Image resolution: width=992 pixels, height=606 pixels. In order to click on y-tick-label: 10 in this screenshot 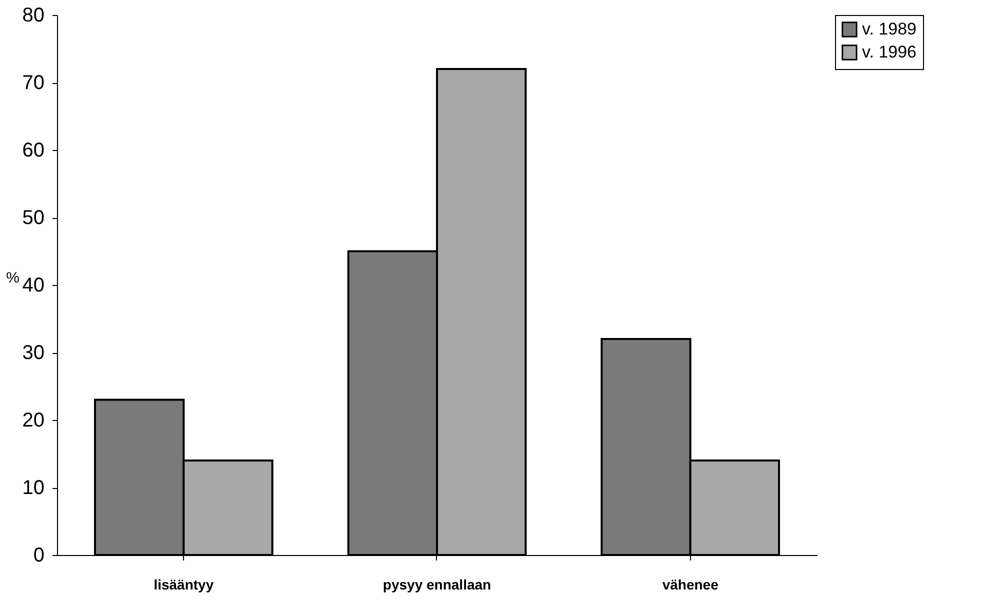, I will do `click(33, 488)`.